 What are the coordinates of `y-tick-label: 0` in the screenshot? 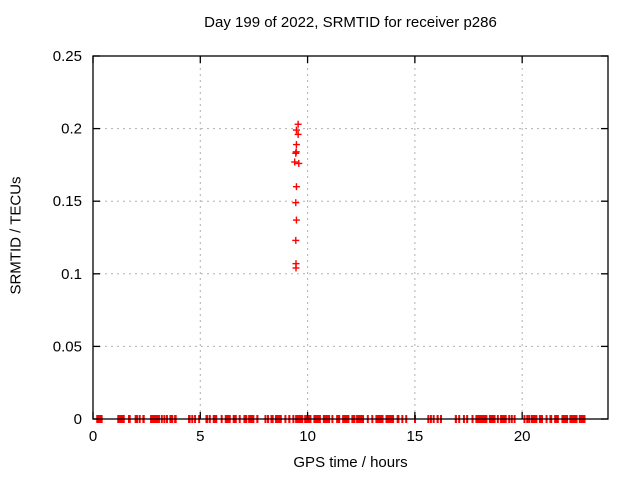 It's located at (78, 419).